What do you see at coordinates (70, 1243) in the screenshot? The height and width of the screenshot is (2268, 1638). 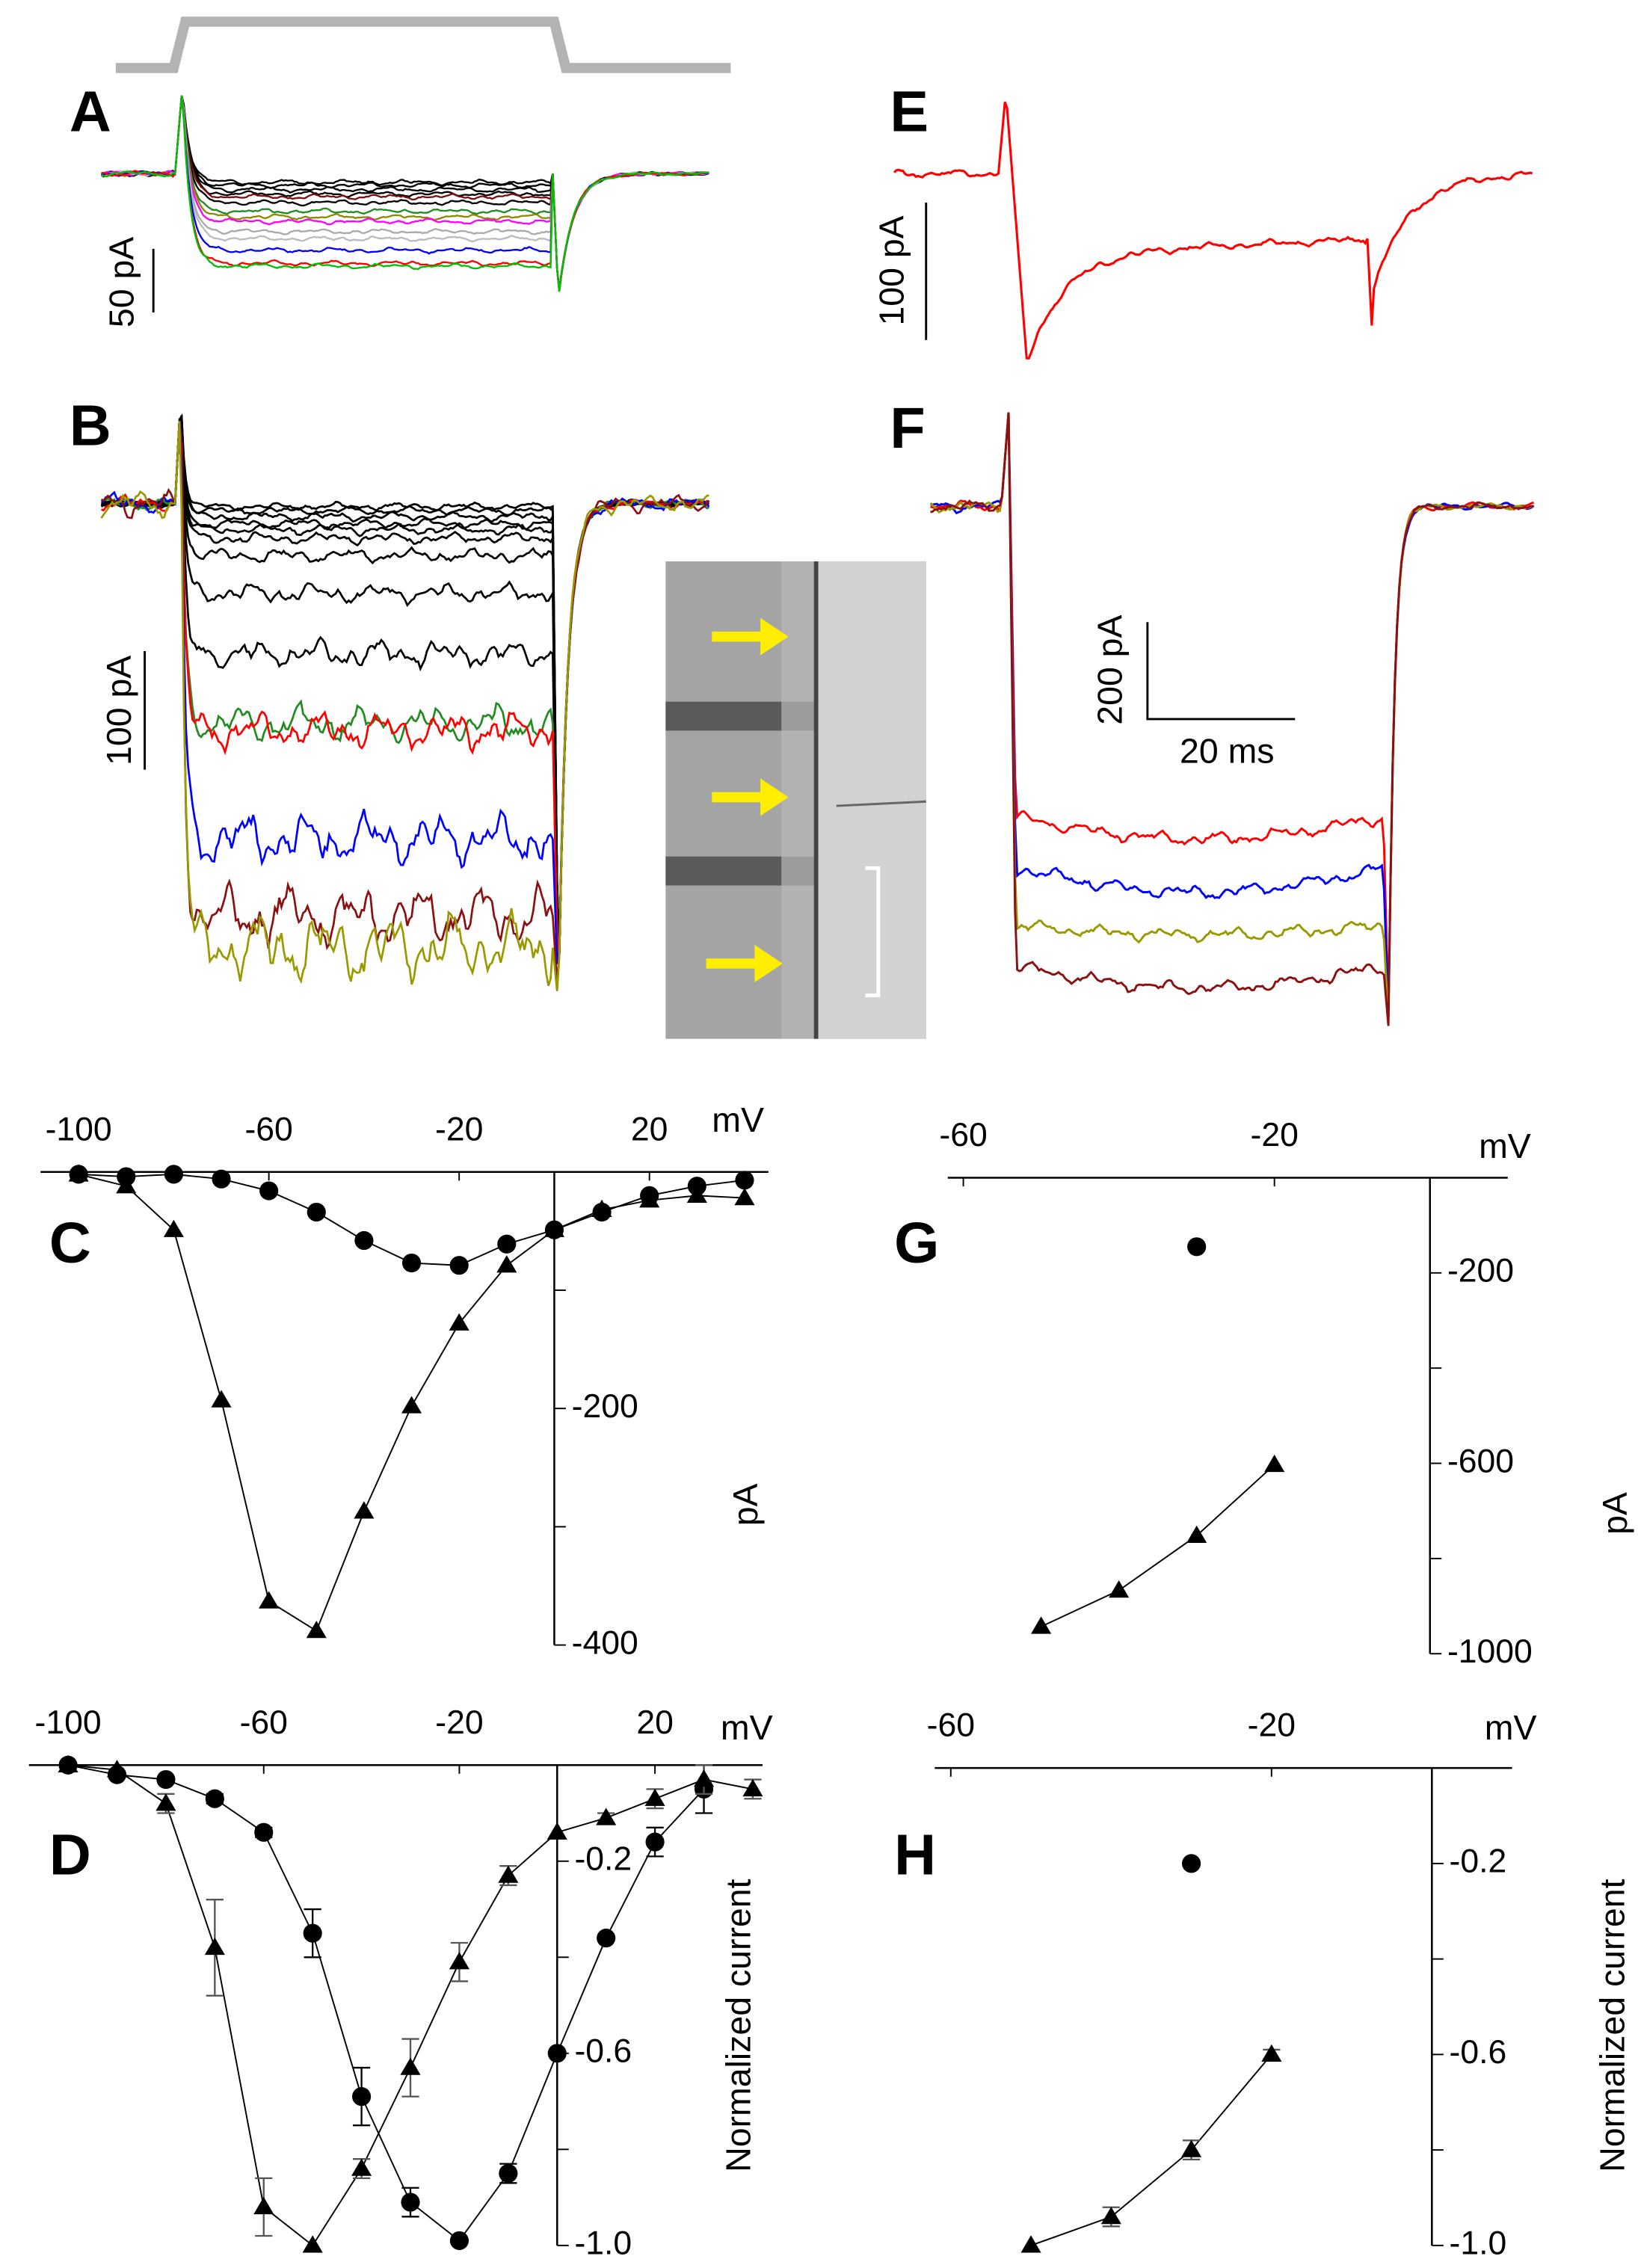 I see `panel-letter: C` at bounding box center [70, 1243].